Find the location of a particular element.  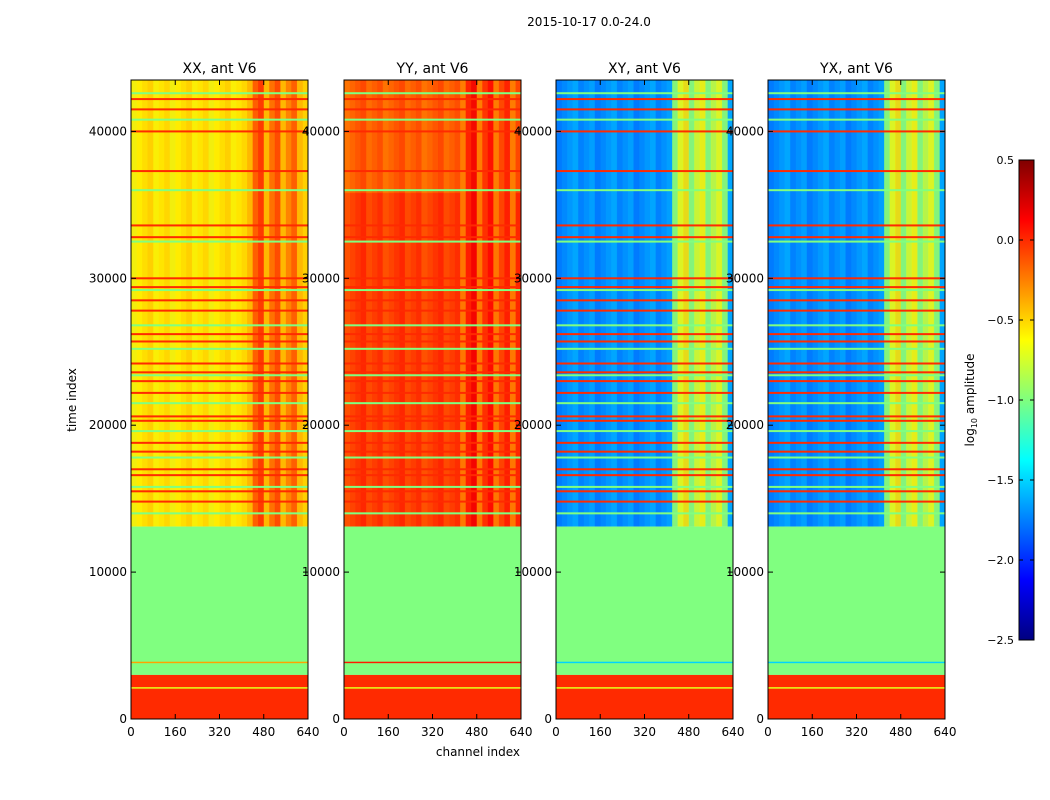

y-tick-label: 40000 is located at coordinates (321, 131).